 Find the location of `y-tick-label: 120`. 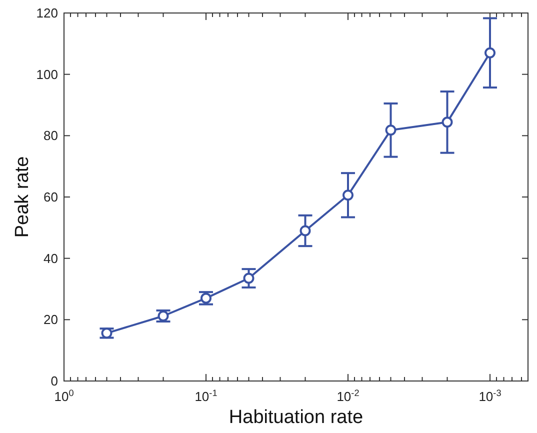

y-tick-label: 120 is located at coordinates (47, 13).